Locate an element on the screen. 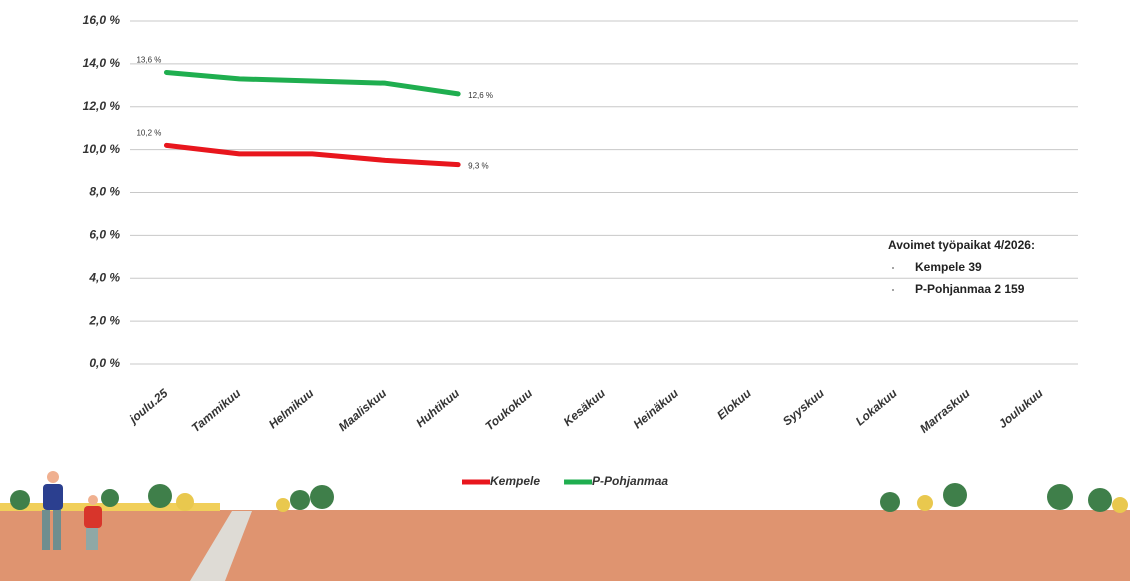 The height and width of the screenshot is (581, 1130). data-label: 9,3 % is located at coordinates (478, 166).